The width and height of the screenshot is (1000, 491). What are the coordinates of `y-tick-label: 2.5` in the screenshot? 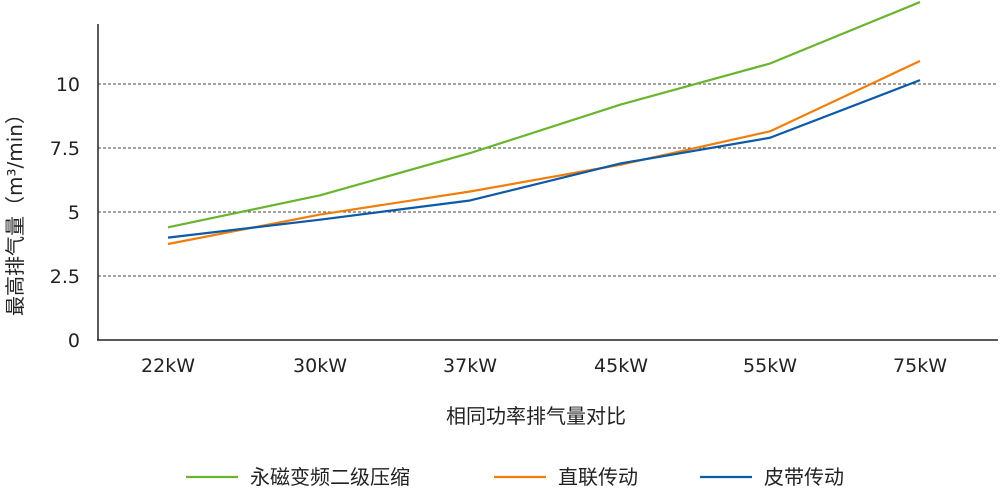 It's located at (65, 277).